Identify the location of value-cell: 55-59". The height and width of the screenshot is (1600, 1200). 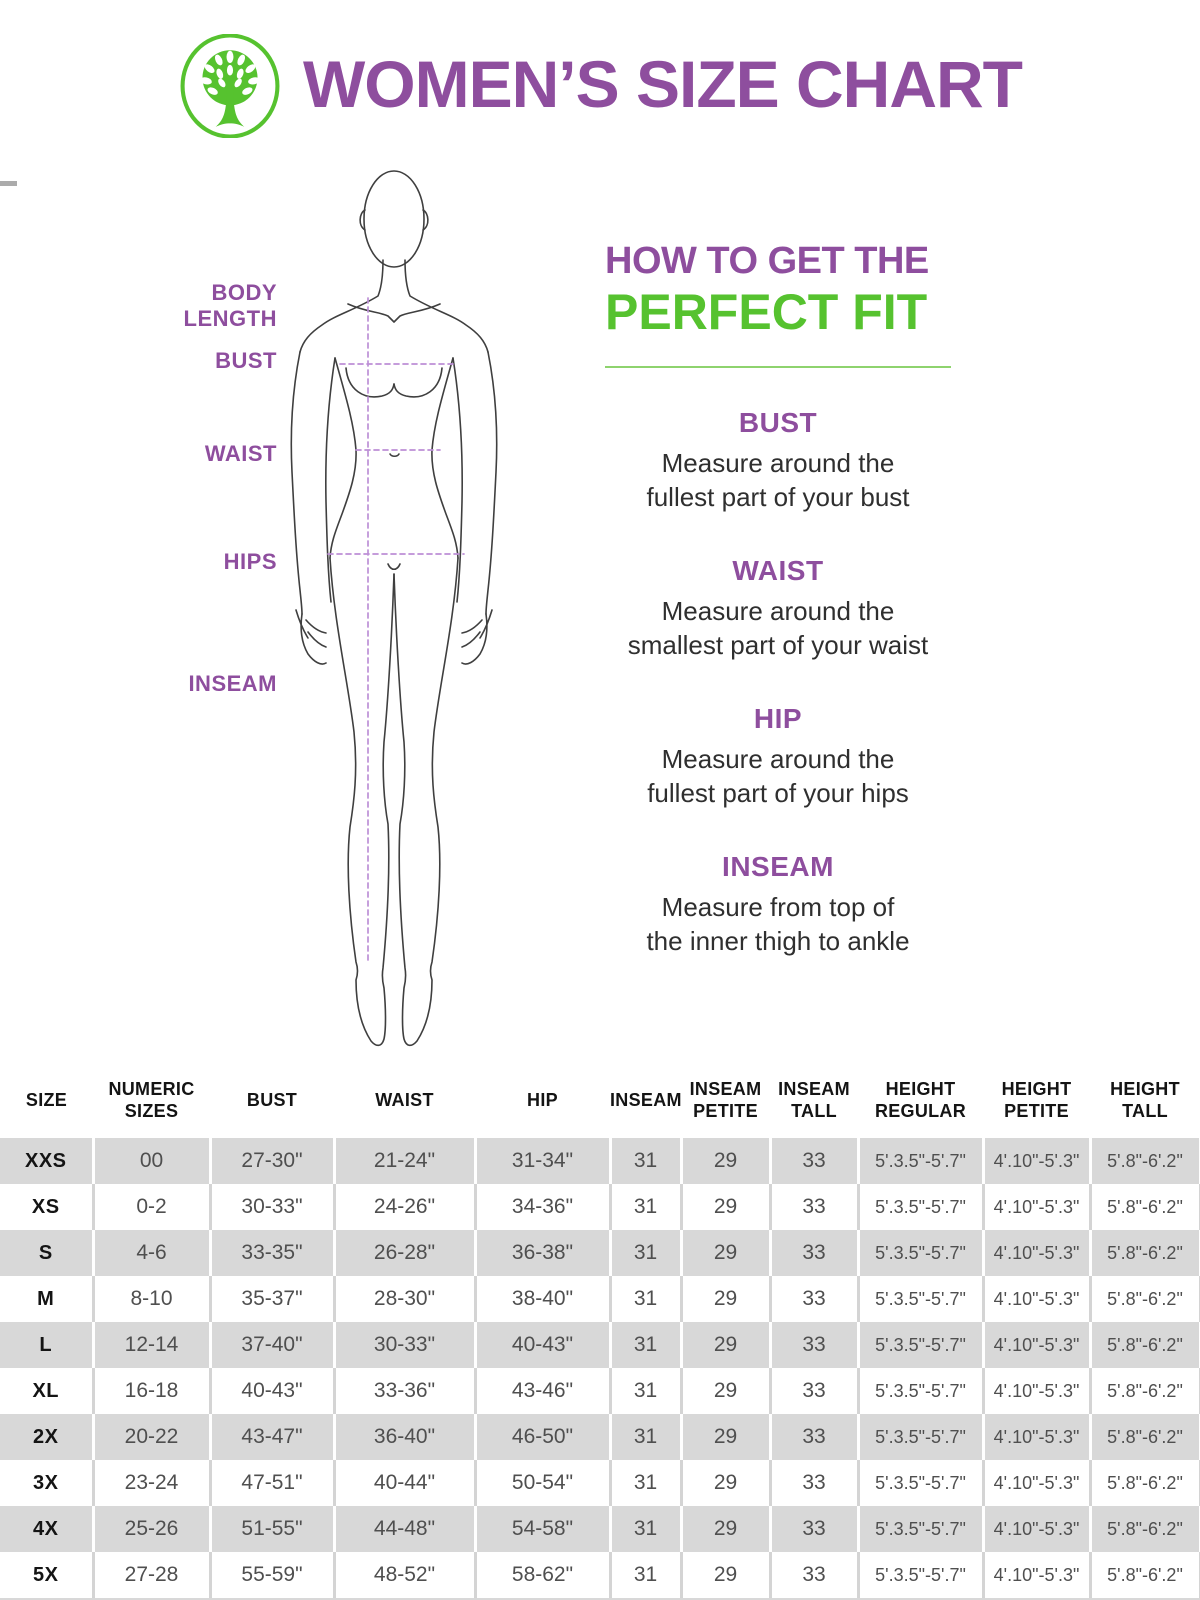
(273, 1575).